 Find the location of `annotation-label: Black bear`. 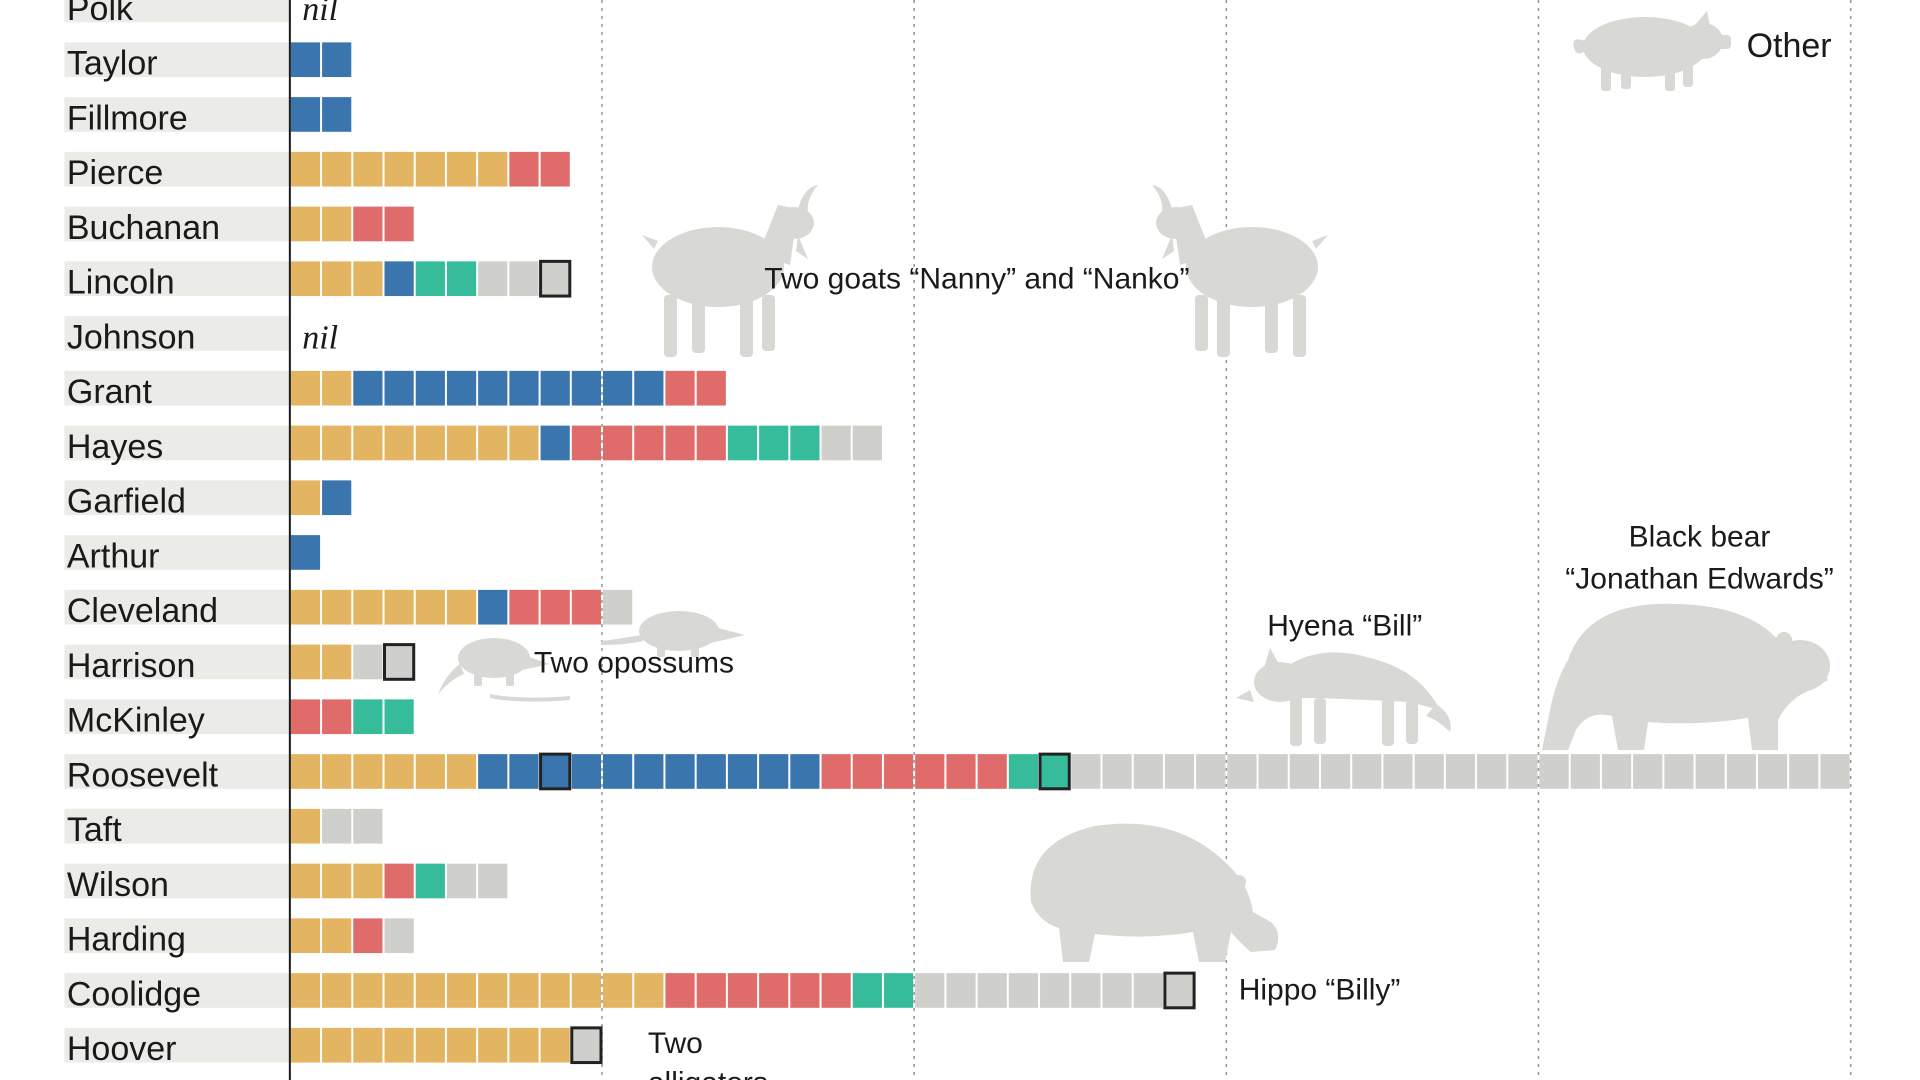

annotation-label: Black bear is located at coordinates (1700, 536).